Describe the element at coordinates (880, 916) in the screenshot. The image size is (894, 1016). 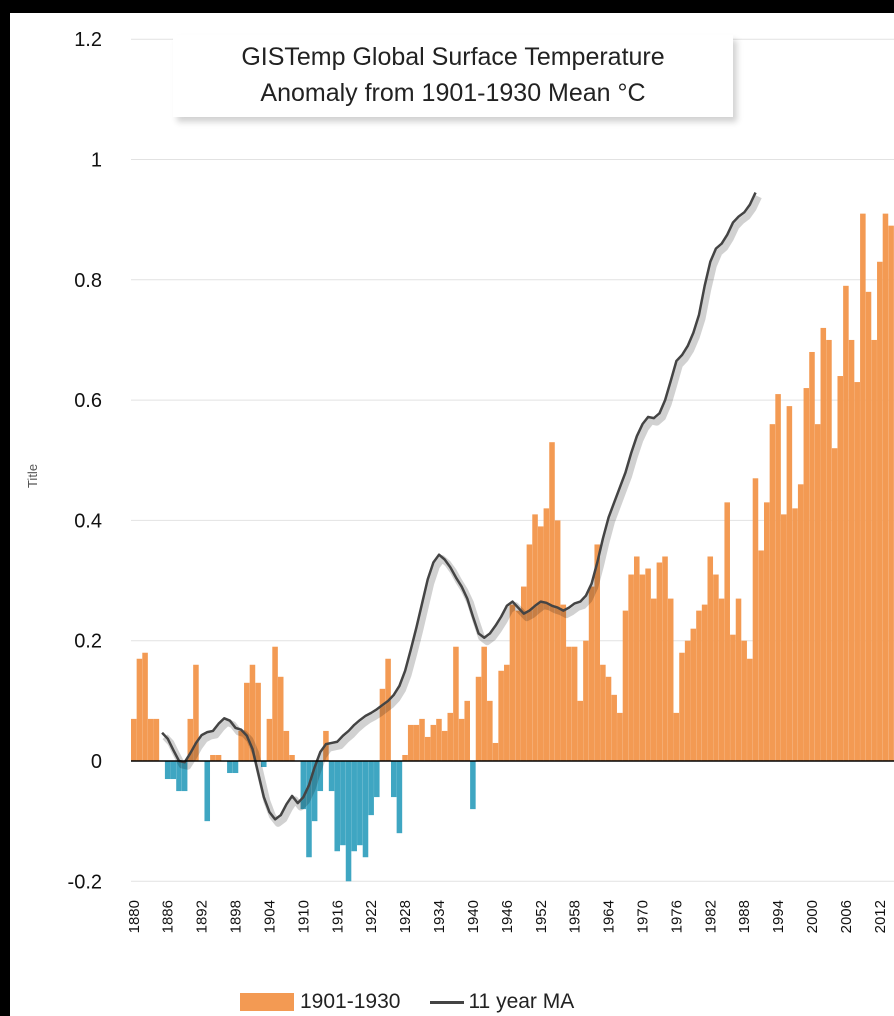
I see `x-tick-label: 2012` at that location.